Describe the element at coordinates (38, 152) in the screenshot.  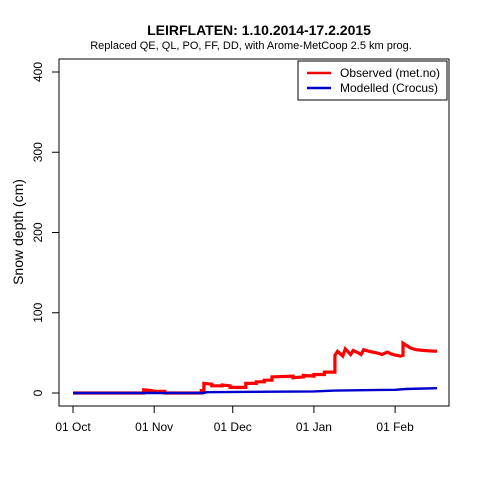
I see `y-tick-label: 300` at that location.